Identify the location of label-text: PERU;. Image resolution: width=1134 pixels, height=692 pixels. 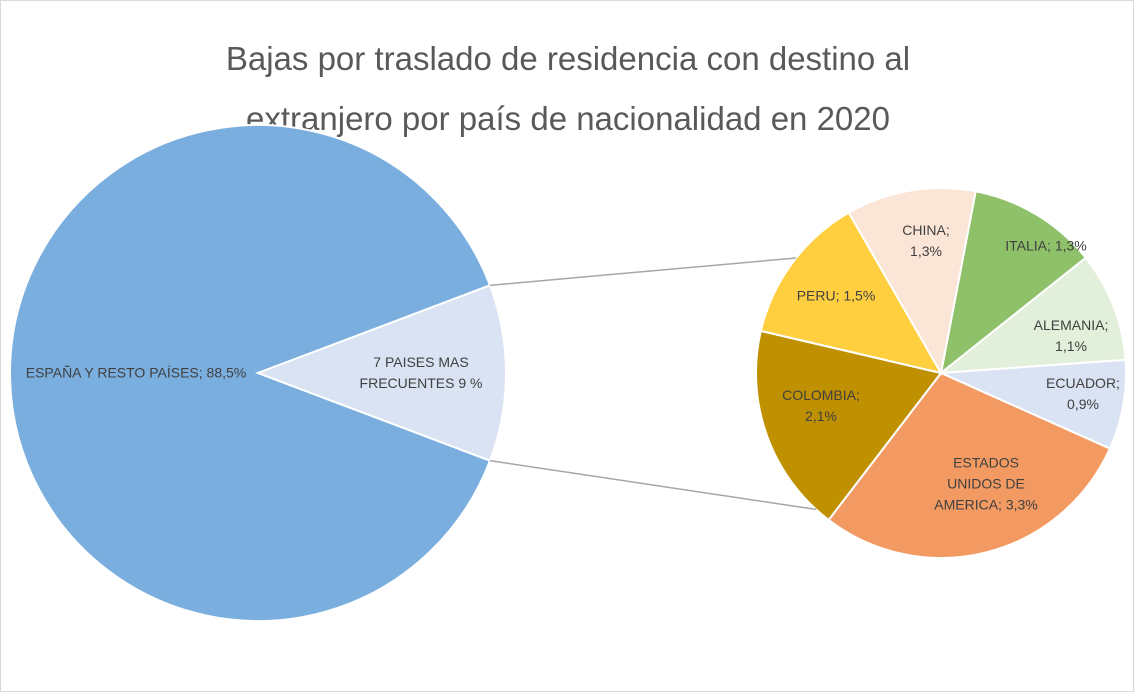
(818, 295).